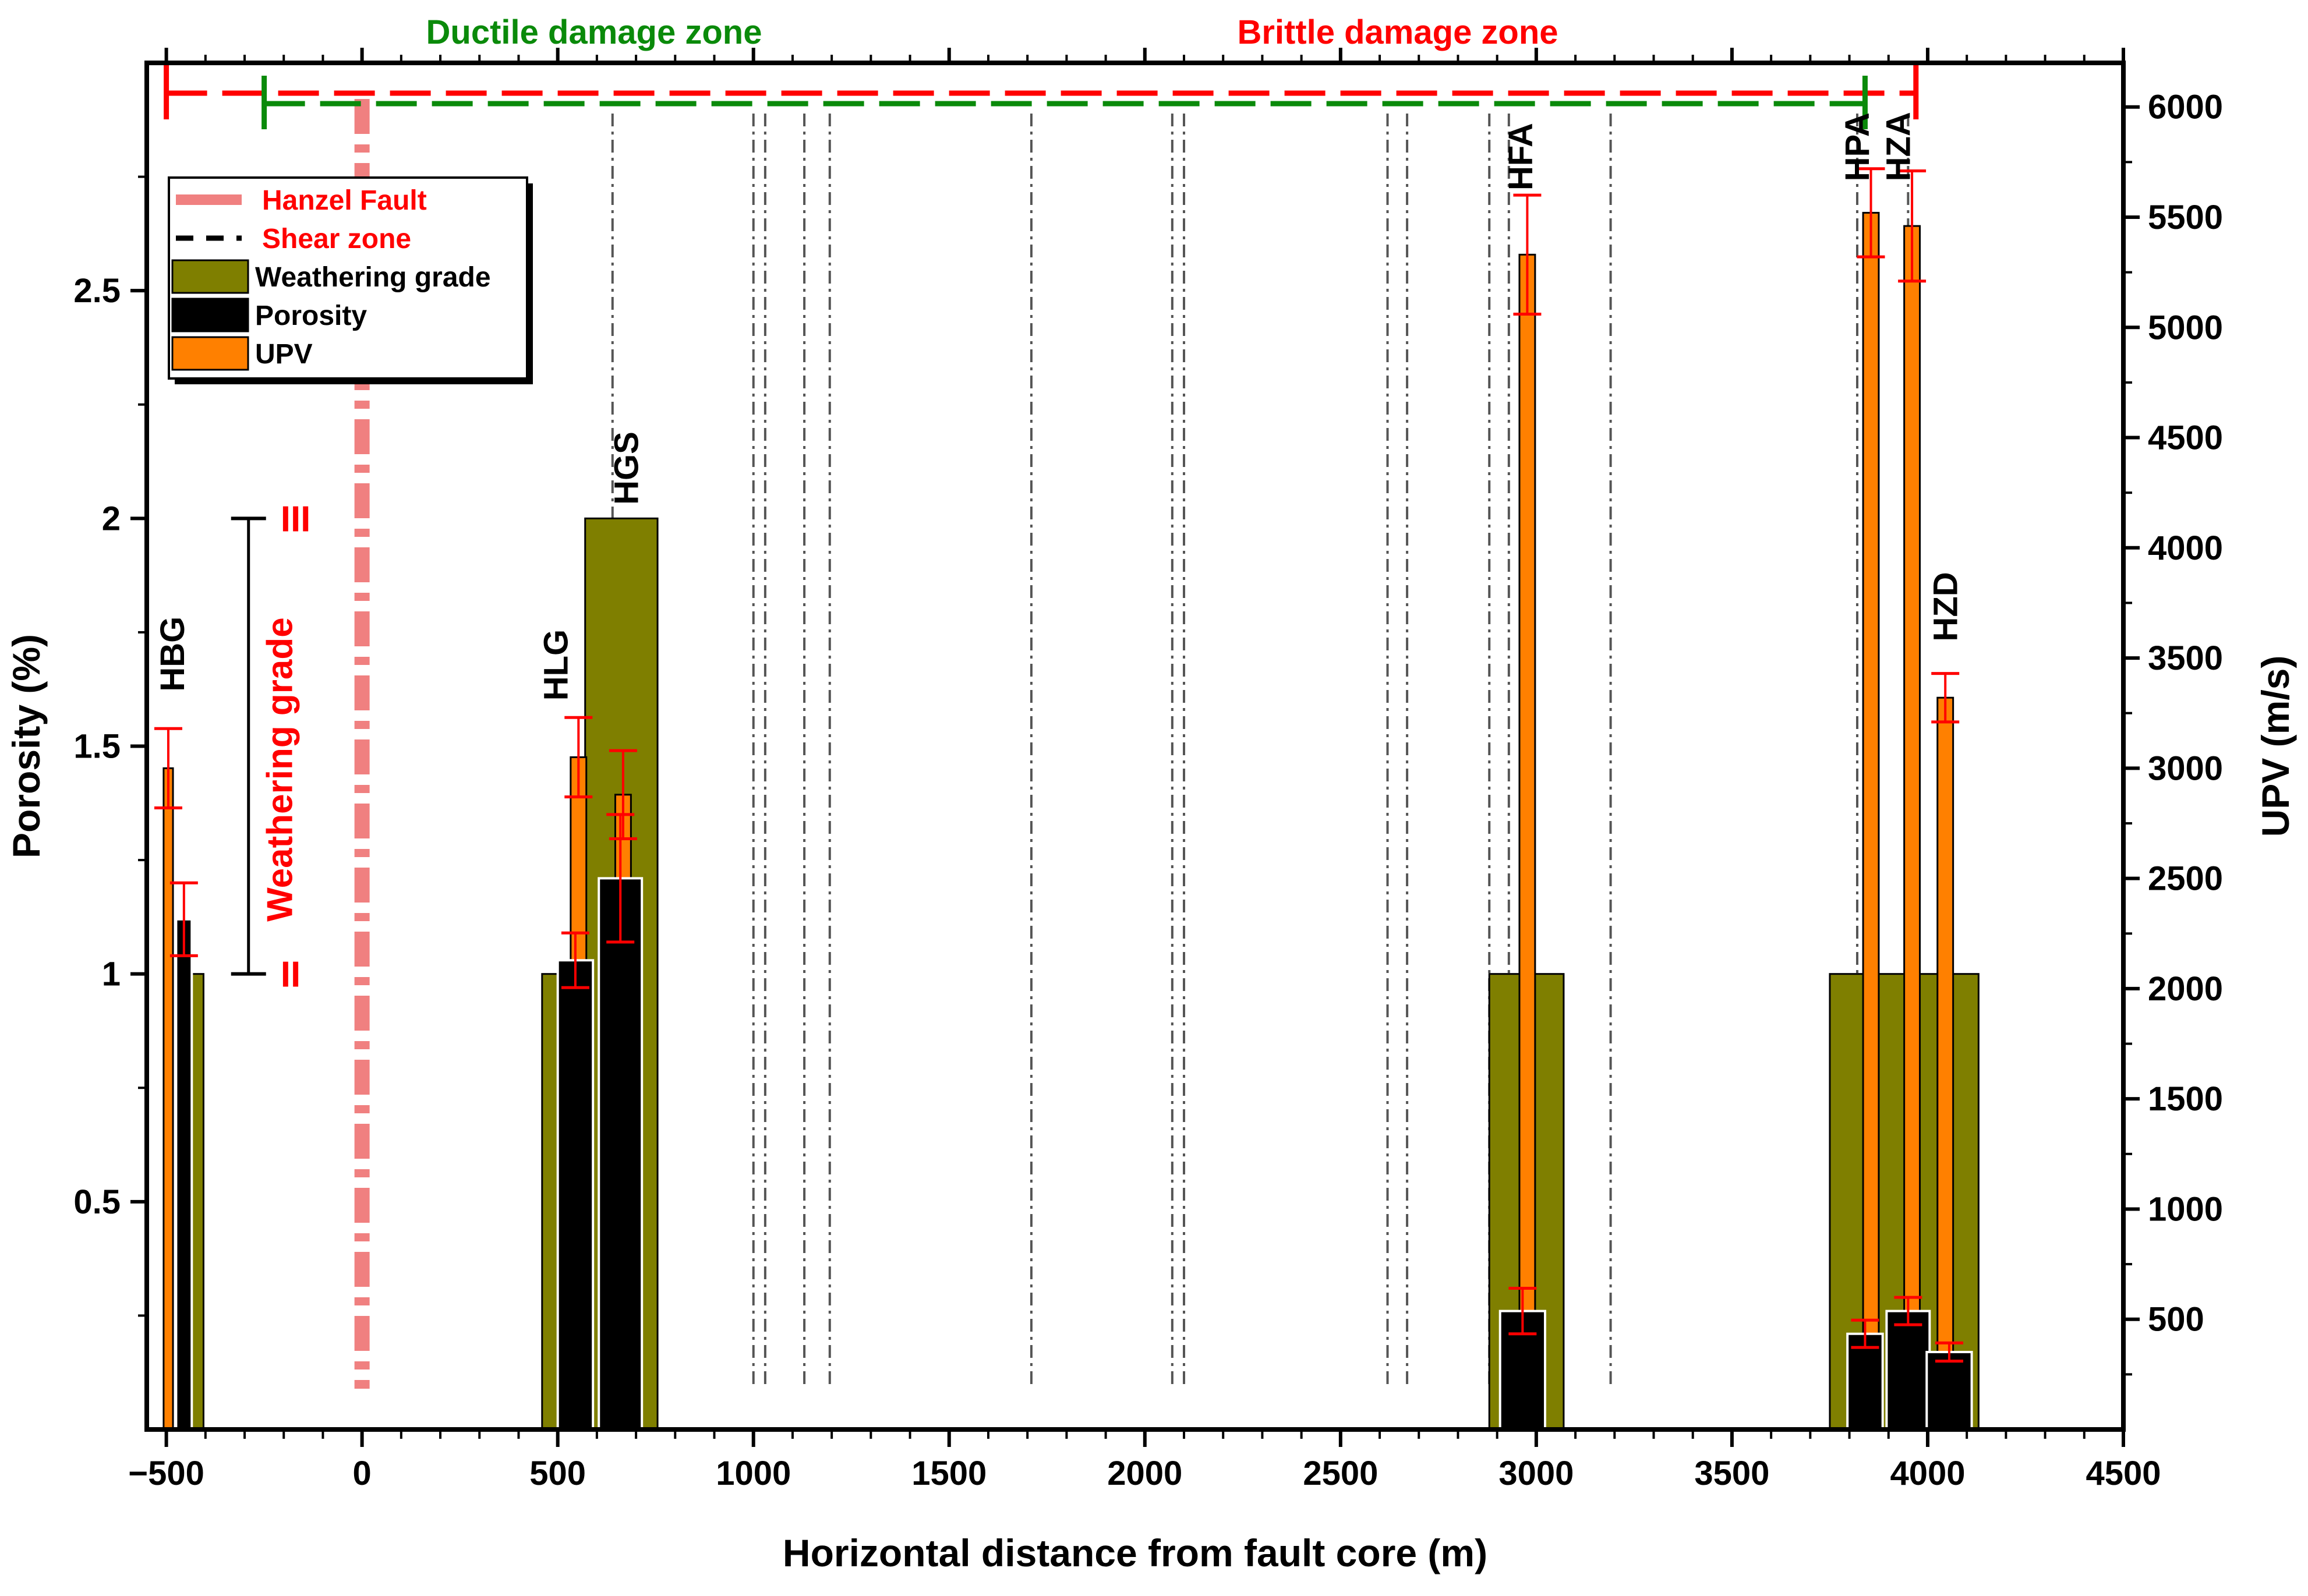 The width and height of the screenshot is (2308, 1596). I want to click on legend-label: Weathering grade, so click(373, 278).